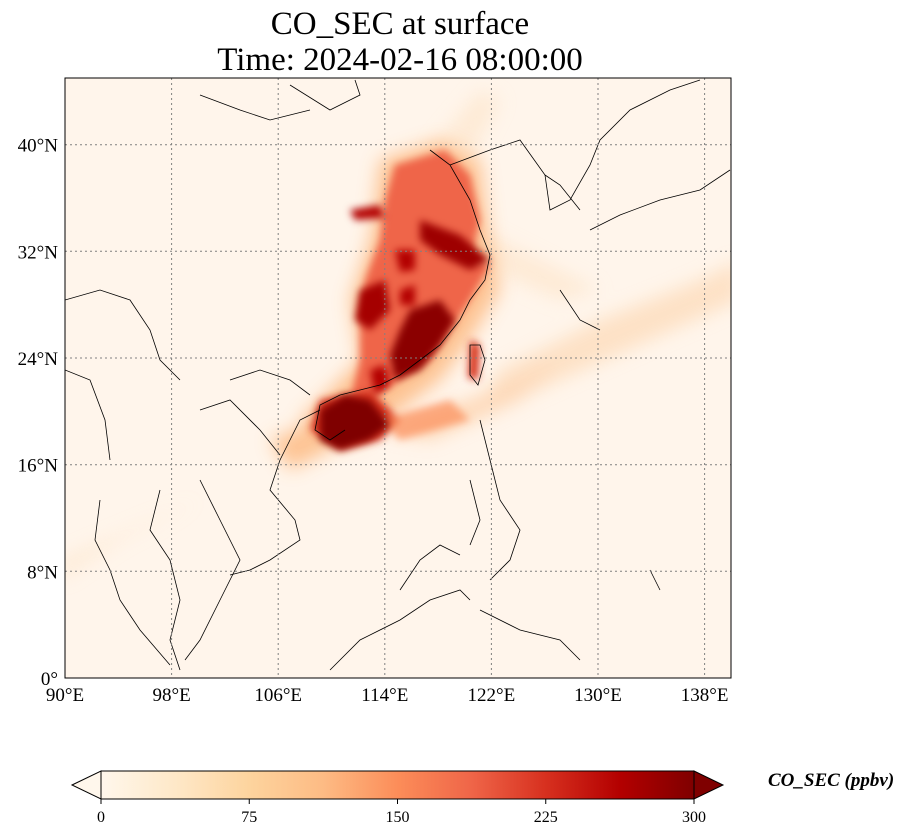  What do you see at coordinates (65, 695) in the screenshot?
I see `lon-tick-label: 90°E` at bounding box center [65, 695].